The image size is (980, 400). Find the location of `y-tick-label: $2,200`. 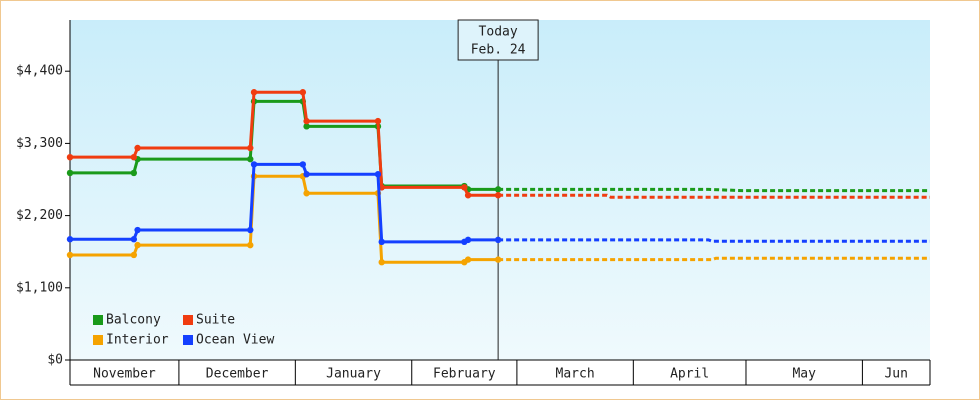

y-tick-label: $2,200 is located at coordinates (39, 215).